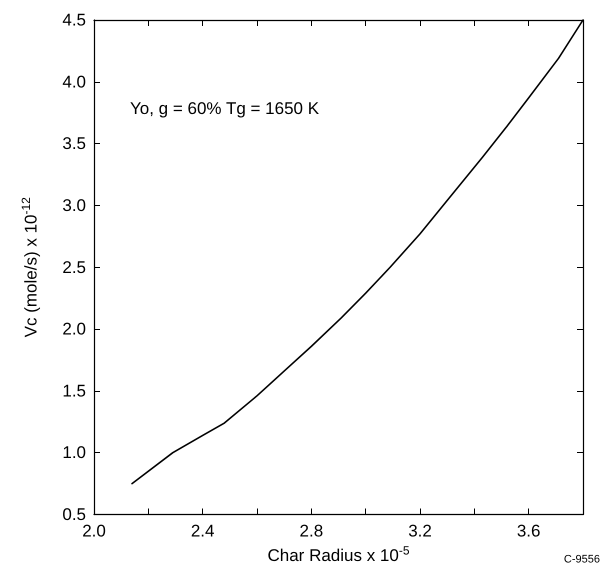 Image resolution: width=604 pixels, height=569 pixels. I want to click on y-tick-label: 4.0, so click(74, 82).